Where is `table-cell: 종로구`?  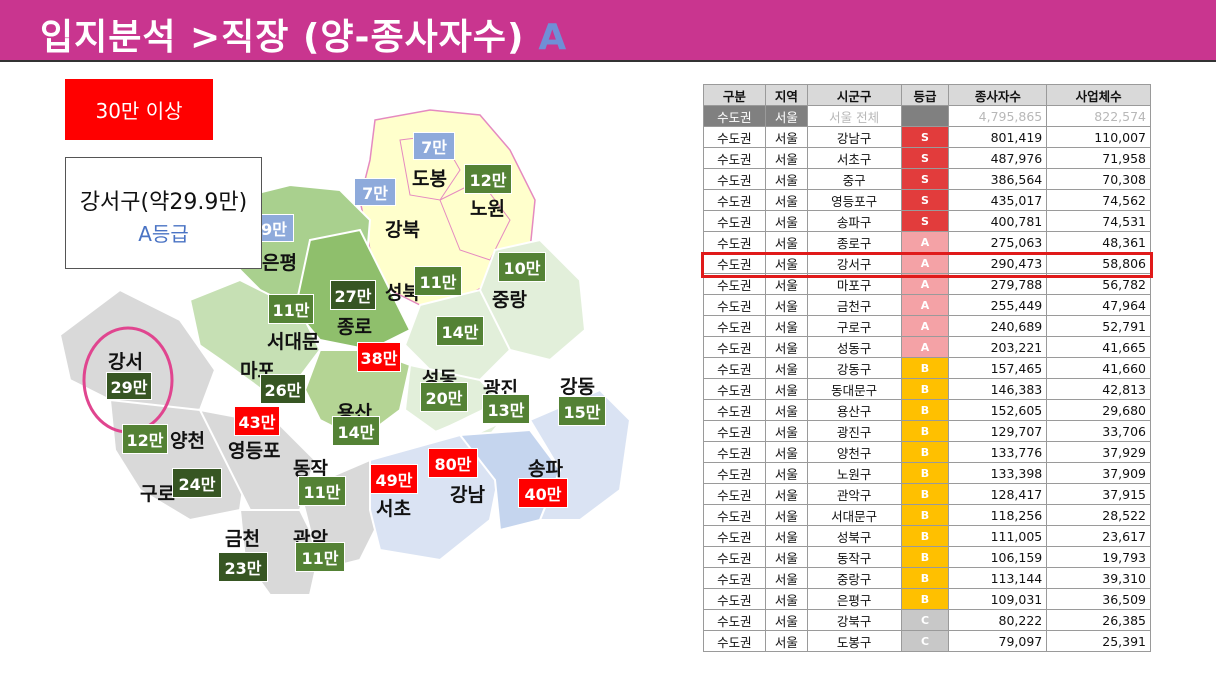
table-cell: 종로구 is located at coordinates (854, 242).